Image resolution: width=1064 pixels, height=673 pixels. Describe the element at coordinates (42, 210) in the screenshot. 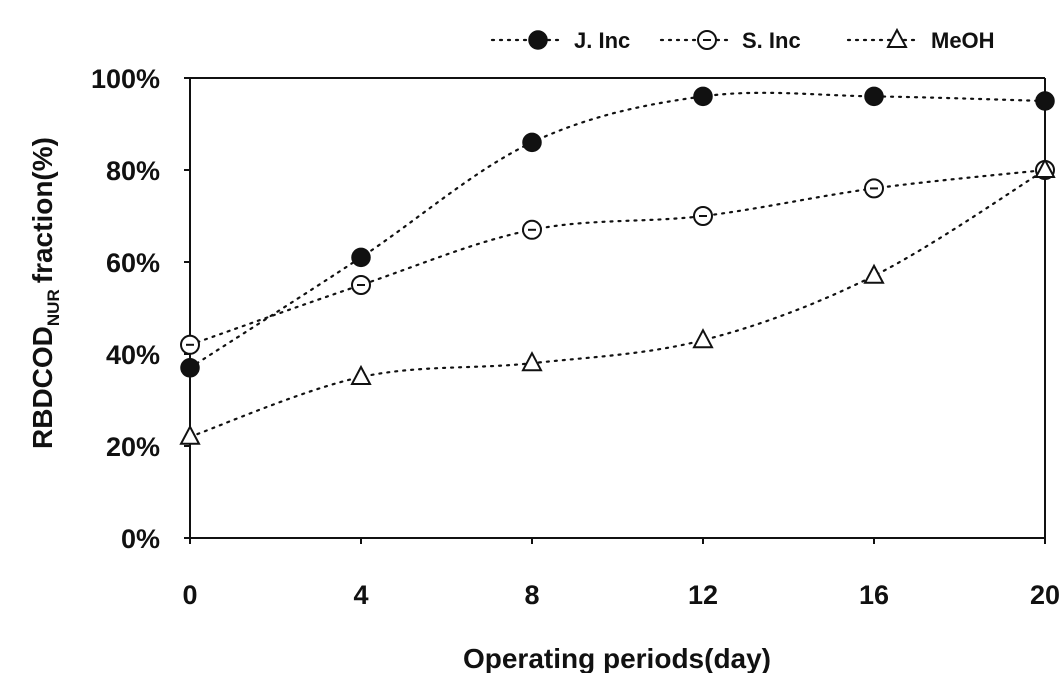

I see `y-axis-title-suffix: fraction(%)` at that location.